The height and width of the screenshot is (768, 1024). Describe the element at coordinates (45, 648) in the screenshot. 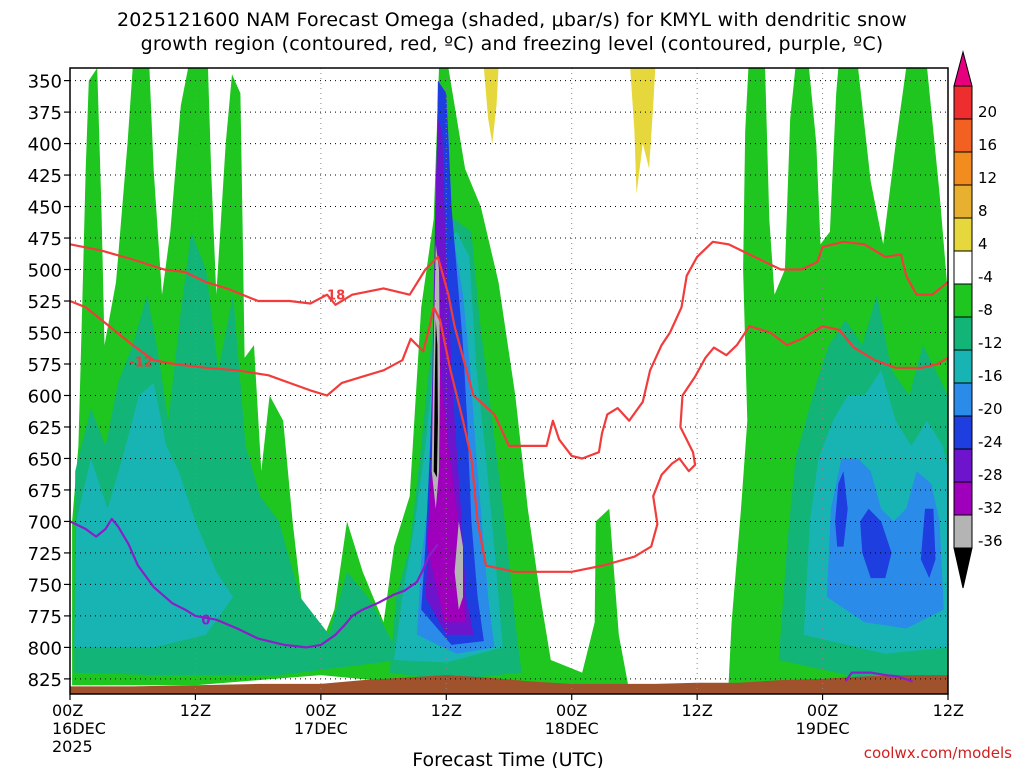

I see `ytick-label-800: 800` at that location.